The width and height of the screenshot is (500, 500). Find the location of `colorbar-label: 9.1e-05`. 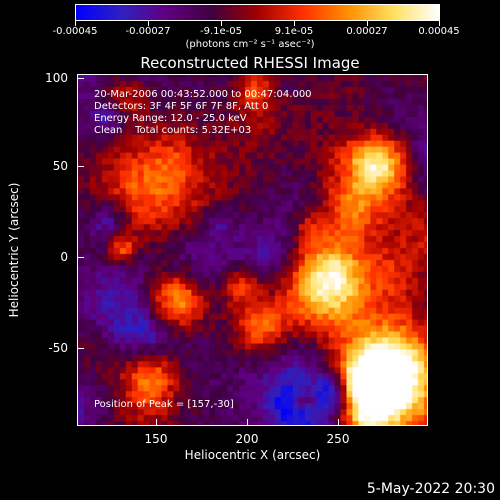

colorbar-label: 9.1e-05 is located at coordinates (294, 31).